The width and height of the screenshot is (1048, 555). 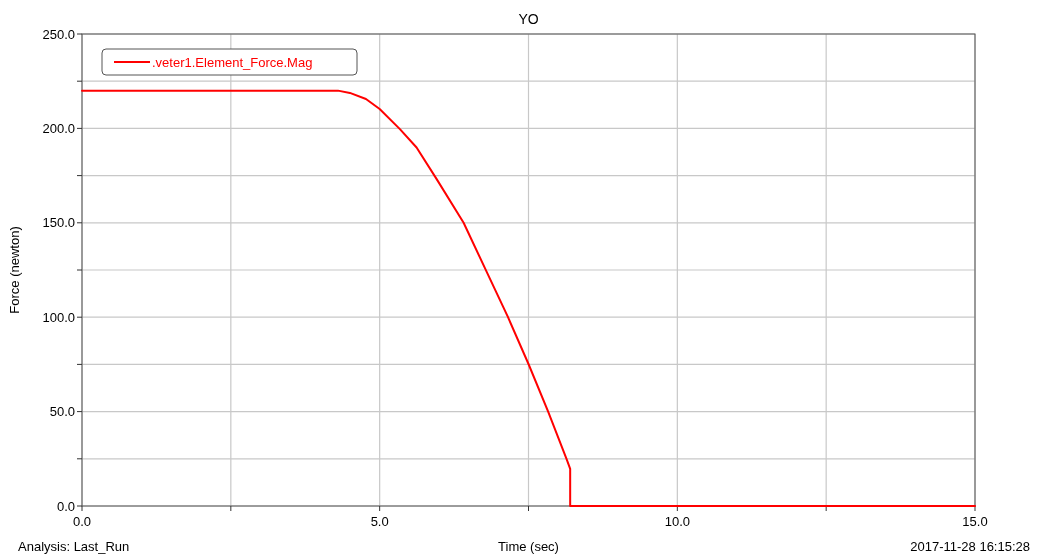 What do you see at coordinates (58, 128) in the screenshot?
I see `y-tick-label: 200.0` at bounding box center [58, 128].